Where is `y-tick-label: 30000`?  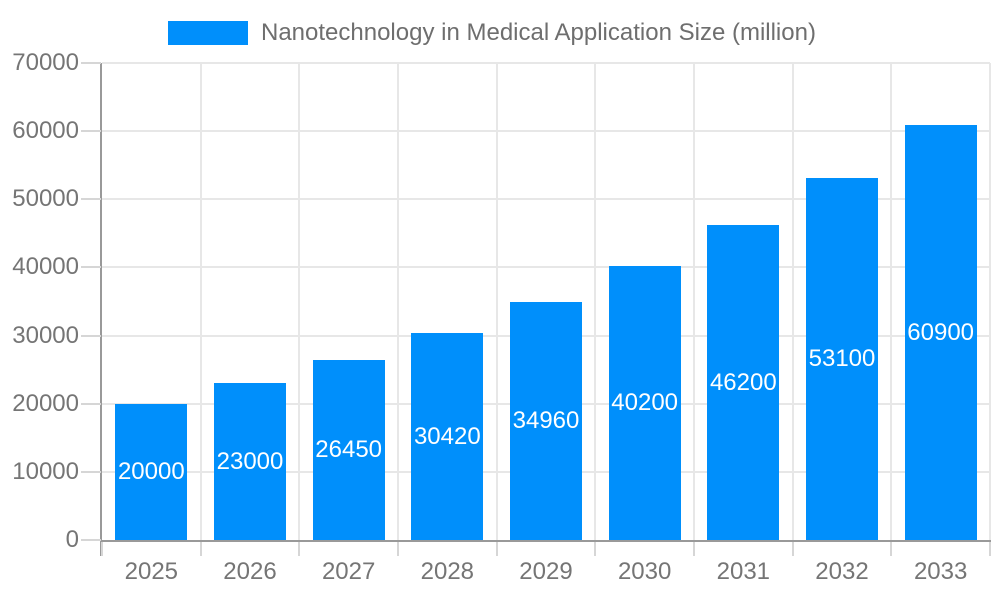
y-tick-label: 30000 is located at coordinates (45, 335).